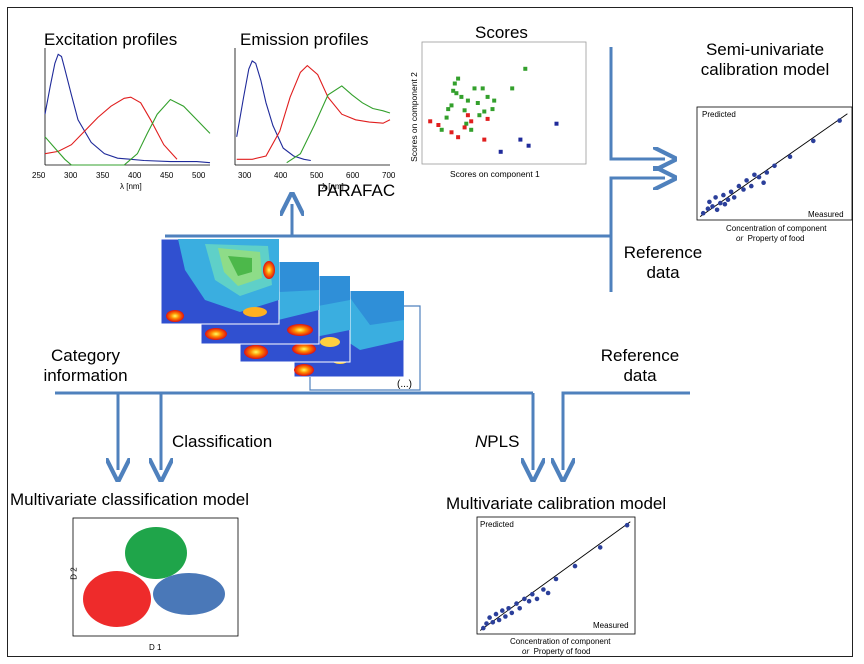  I want to click on category-line2: information, so click(85, 375).